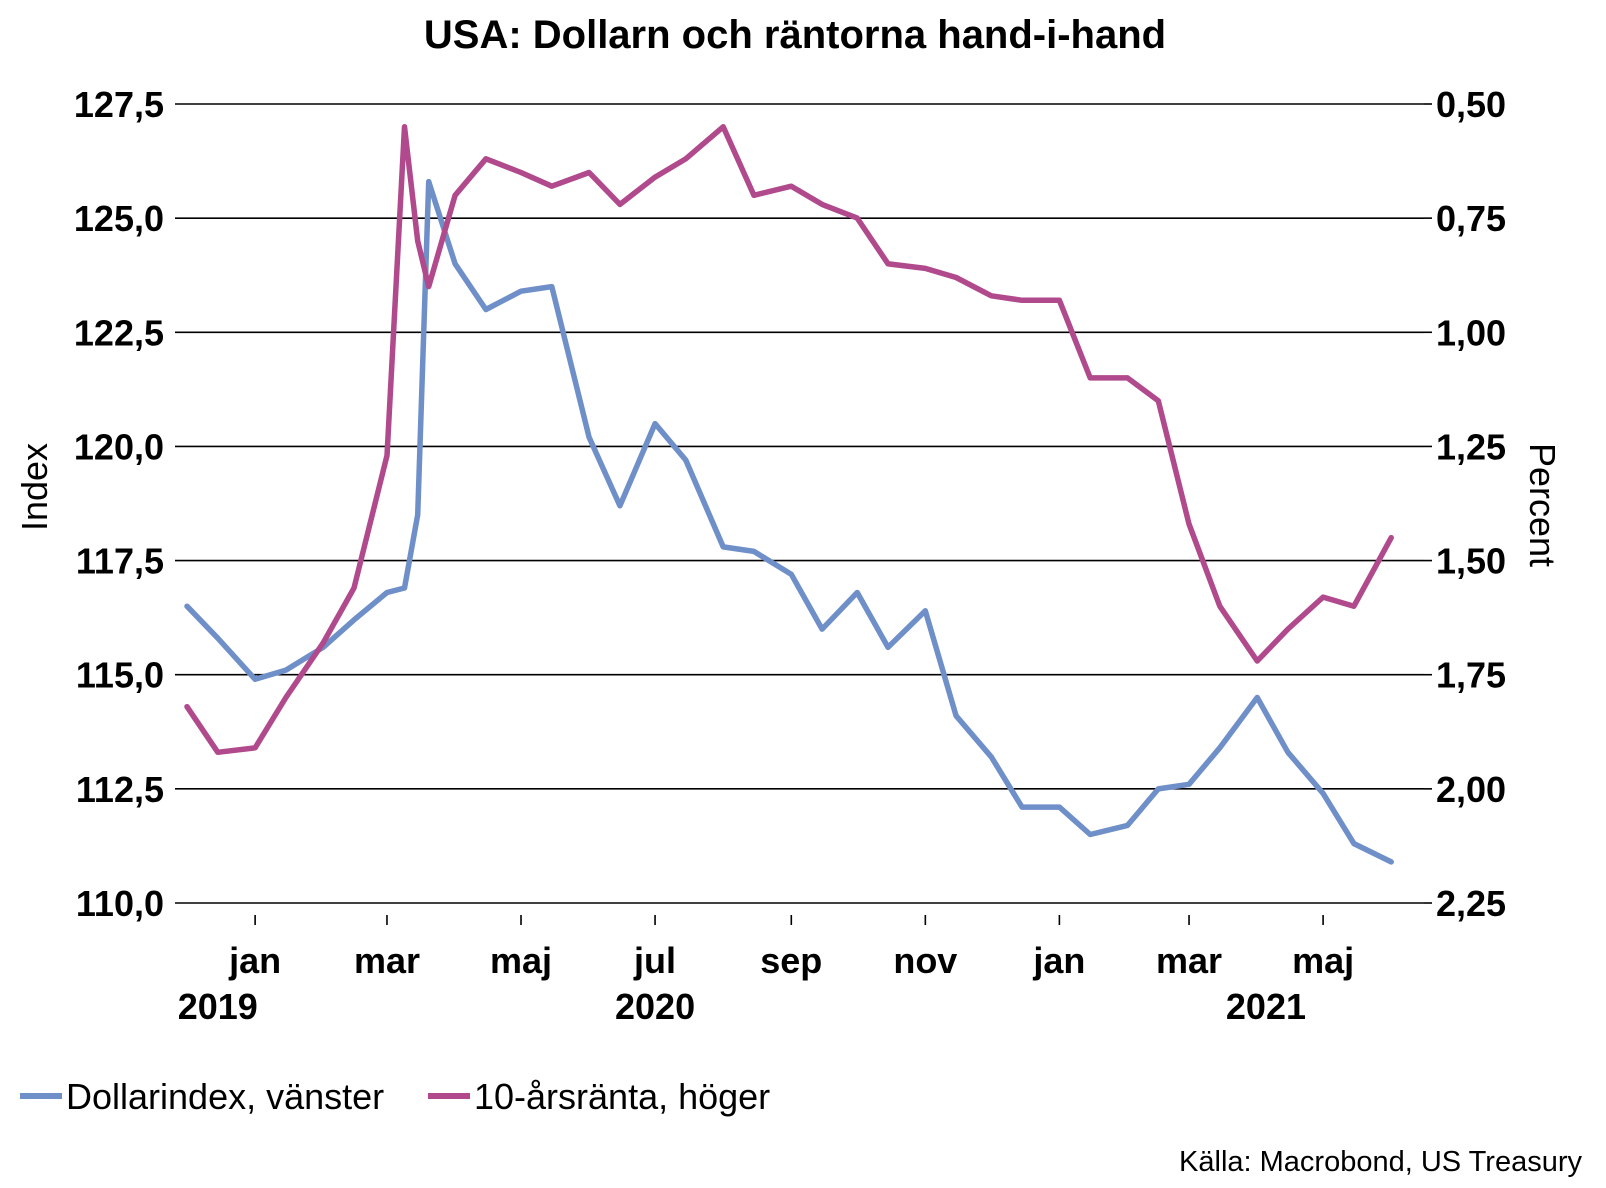  I want to click on left-axis-ticks: 127,5 125,0 122,5 120,0 117,5 115,0 112,5 110,0, so click(119, 504).